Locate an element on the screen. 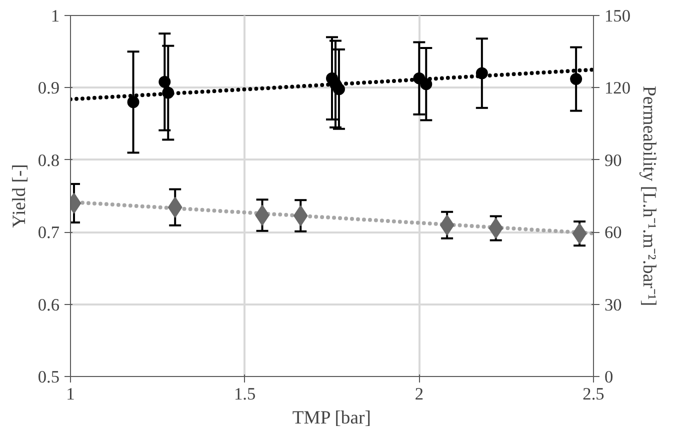 The width and height of the screenshot is (683, 436). x-tick-label: 2 is located at coordinates (419, 394).